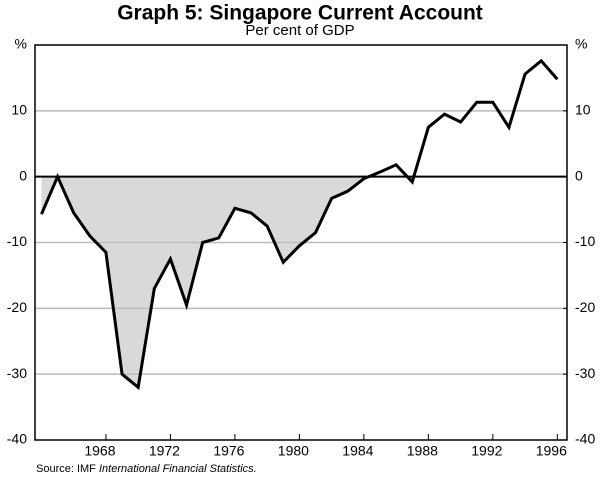 This screenshot has width=600, height=479. Describe the element at coordinates (19, 110) in the screenshot. I see `y-tick-label: 10` at that location.